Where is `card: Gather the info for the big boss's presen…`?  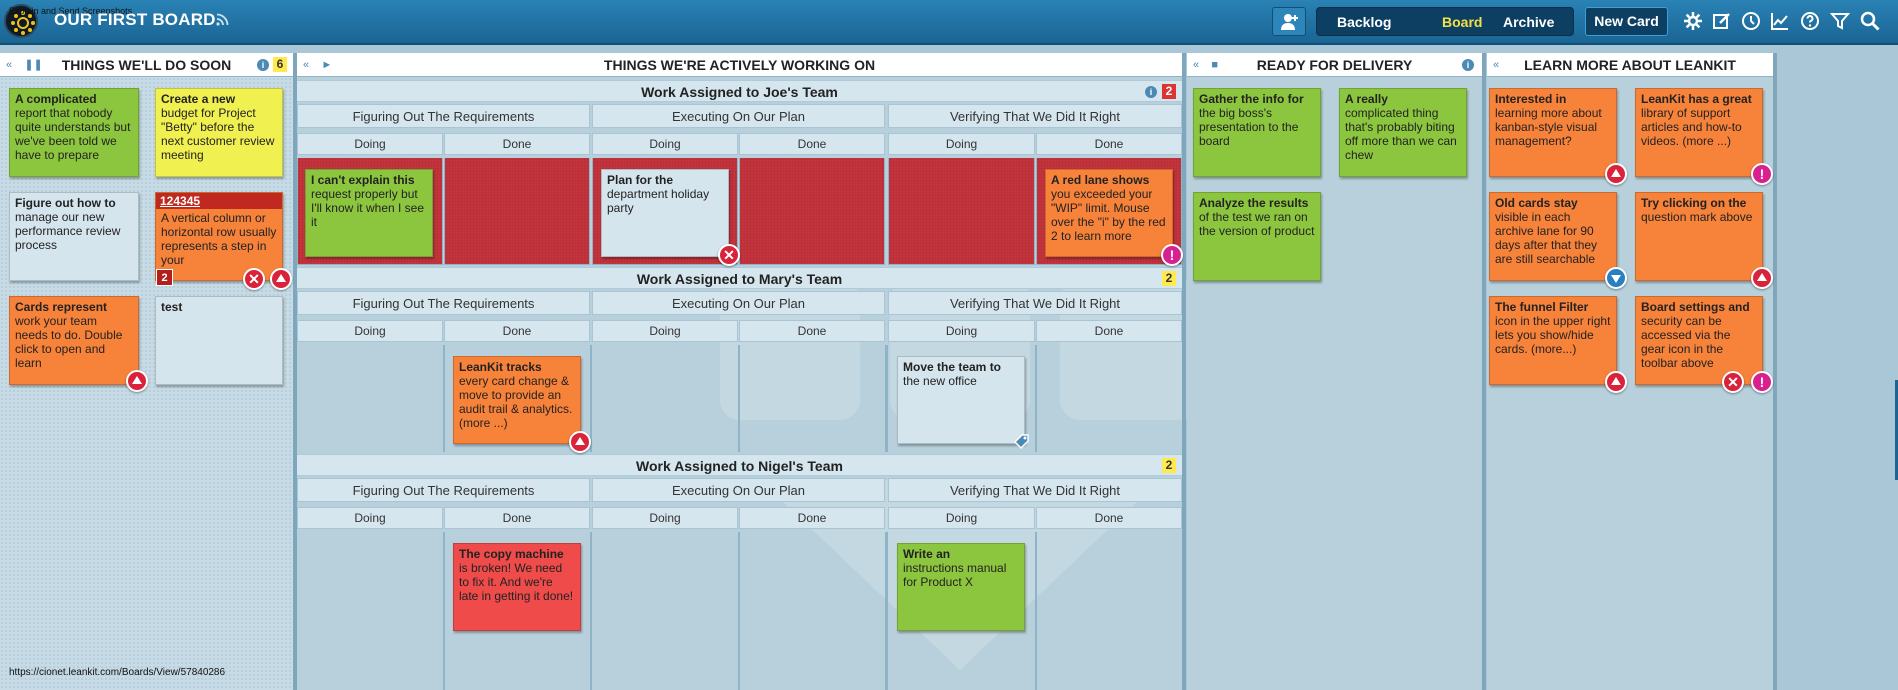 card: Gather the info for the big boss's presen… is located at coordinates (1257, 132).